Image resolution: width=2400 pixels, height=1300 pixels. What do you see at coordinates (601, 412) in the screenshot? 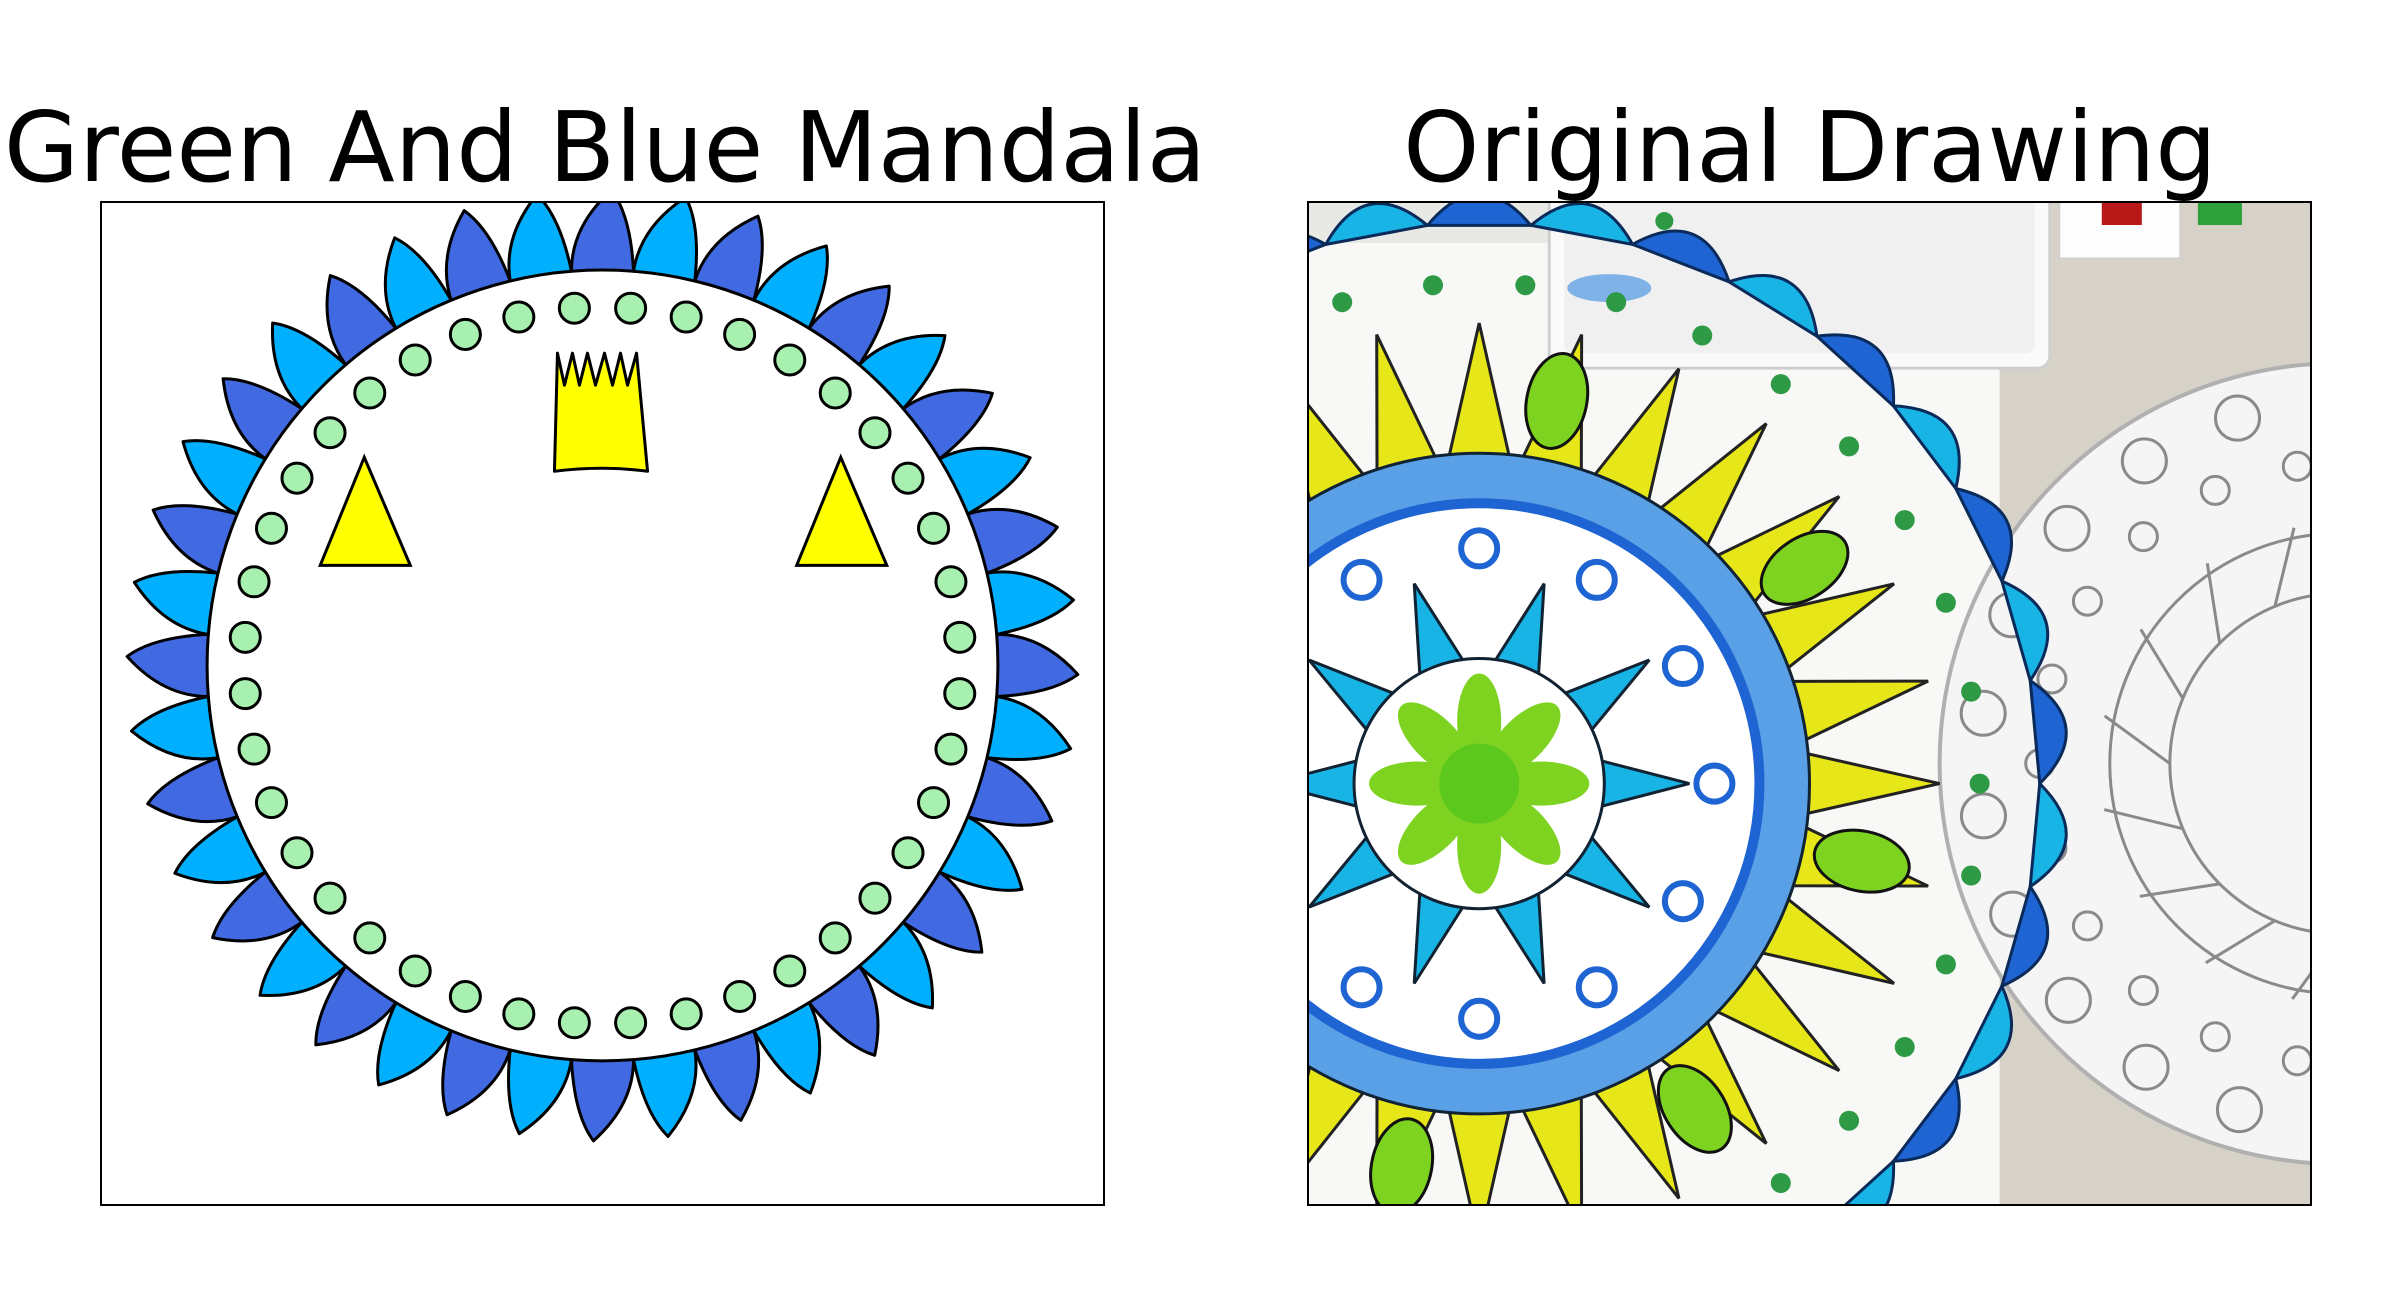
I see `mandala-crown` at bounding box center [601, 412].